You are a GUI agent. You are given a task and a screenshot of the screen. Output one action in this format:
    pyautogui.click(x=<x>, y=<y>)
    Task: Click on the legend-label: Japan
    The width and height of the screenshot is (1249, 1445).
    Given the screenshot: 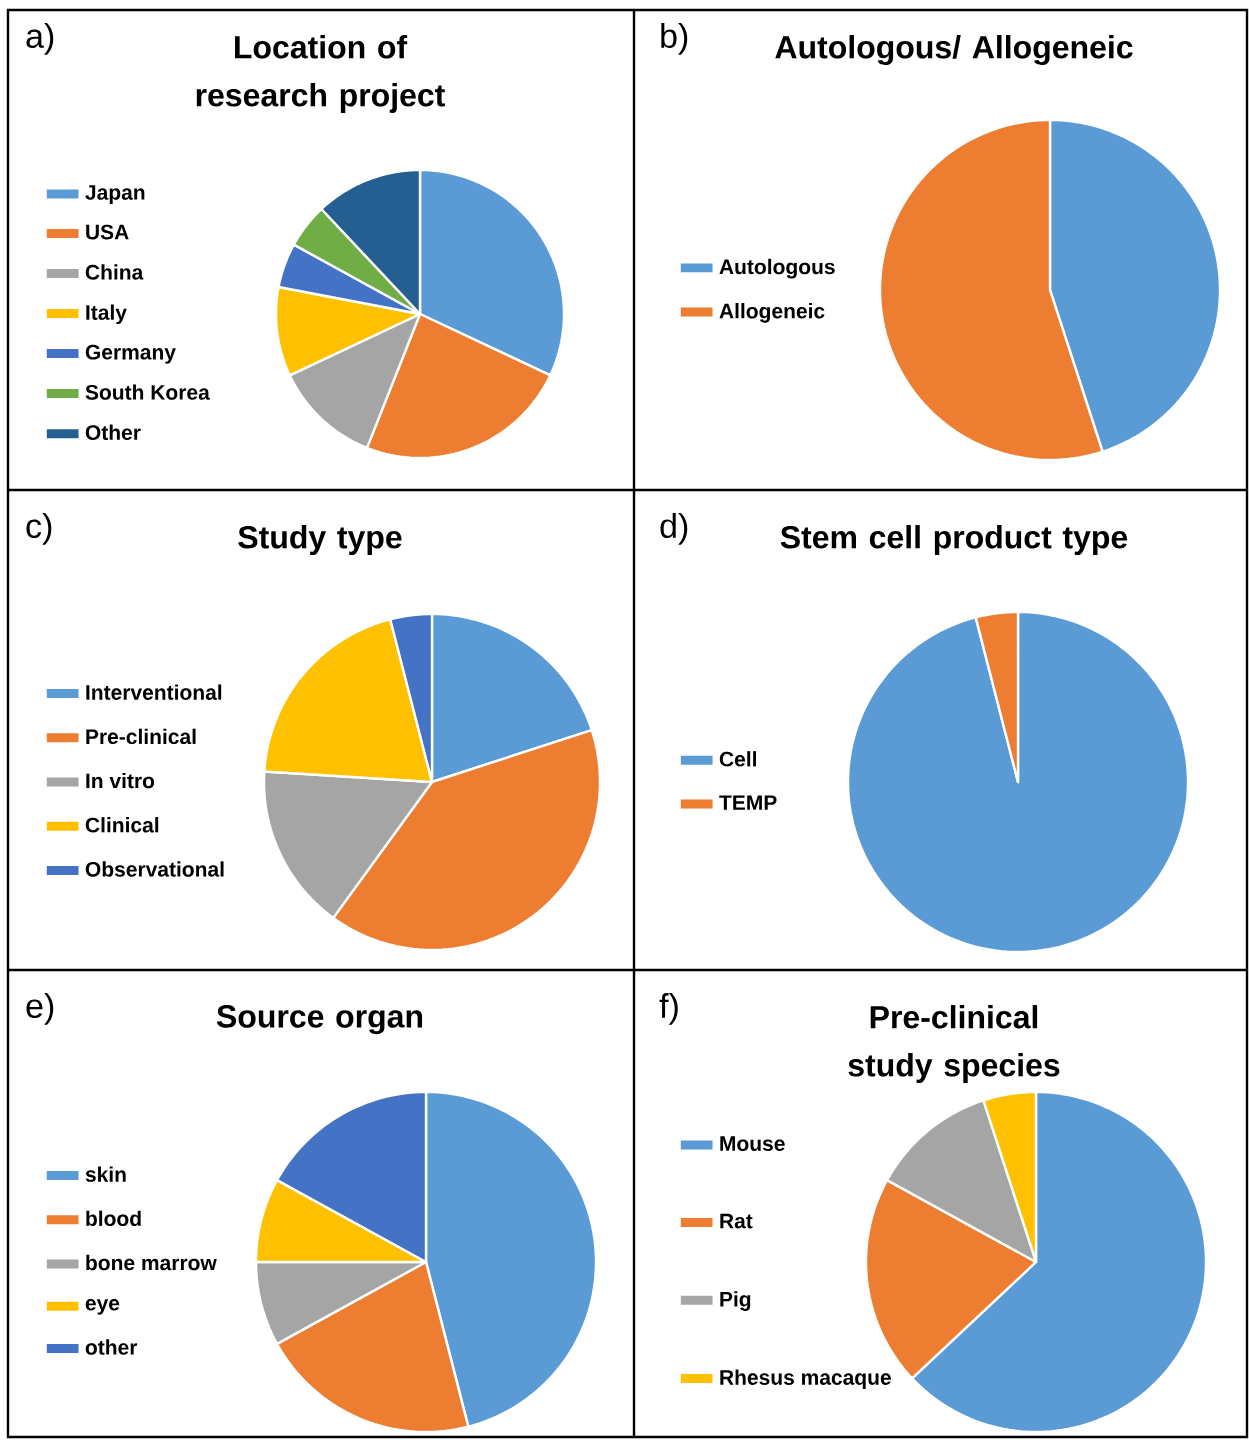 What is the action you would take?
    pyautogui.click(x=115, y=194)
    